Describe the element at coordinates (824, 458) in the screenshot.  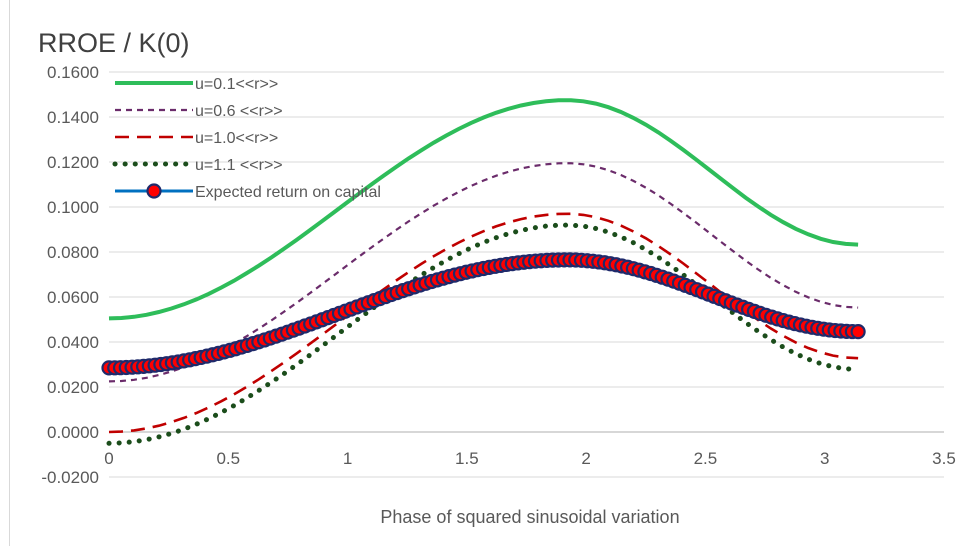
I see `x-tick-label: 3` at that location.